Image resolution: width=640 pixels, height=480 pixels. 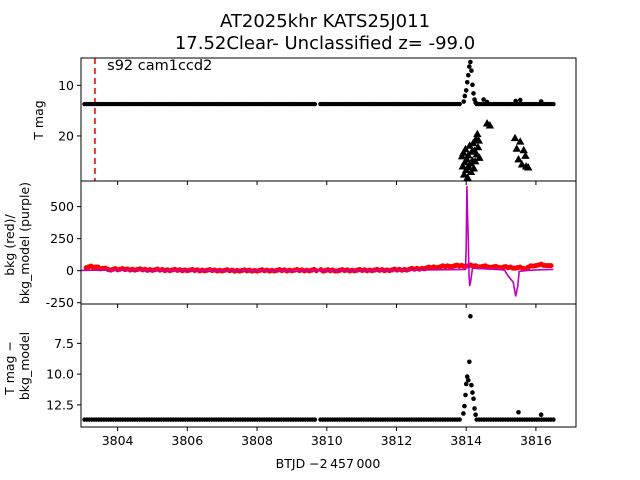 I want to click on y-tick-label: 10, so click(x=66, y=85).